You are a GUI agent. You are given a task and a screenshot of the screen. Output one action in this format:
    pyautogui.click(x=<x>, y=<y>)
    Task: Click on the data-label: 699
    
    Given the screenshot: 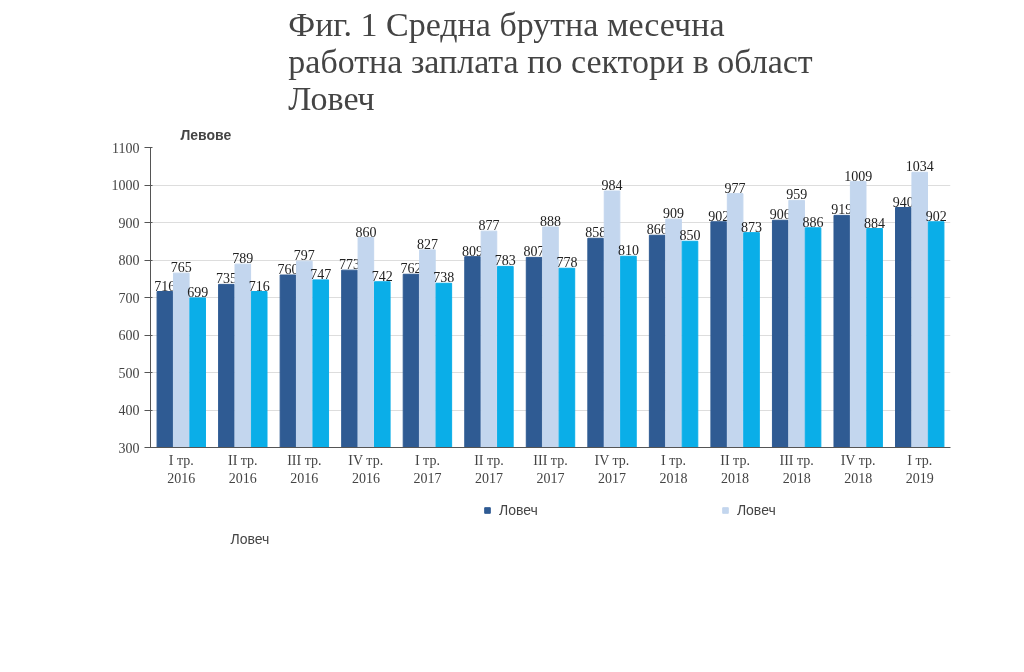 What is the action you would take?
    pyautogui.click(x=198, y=292)
    